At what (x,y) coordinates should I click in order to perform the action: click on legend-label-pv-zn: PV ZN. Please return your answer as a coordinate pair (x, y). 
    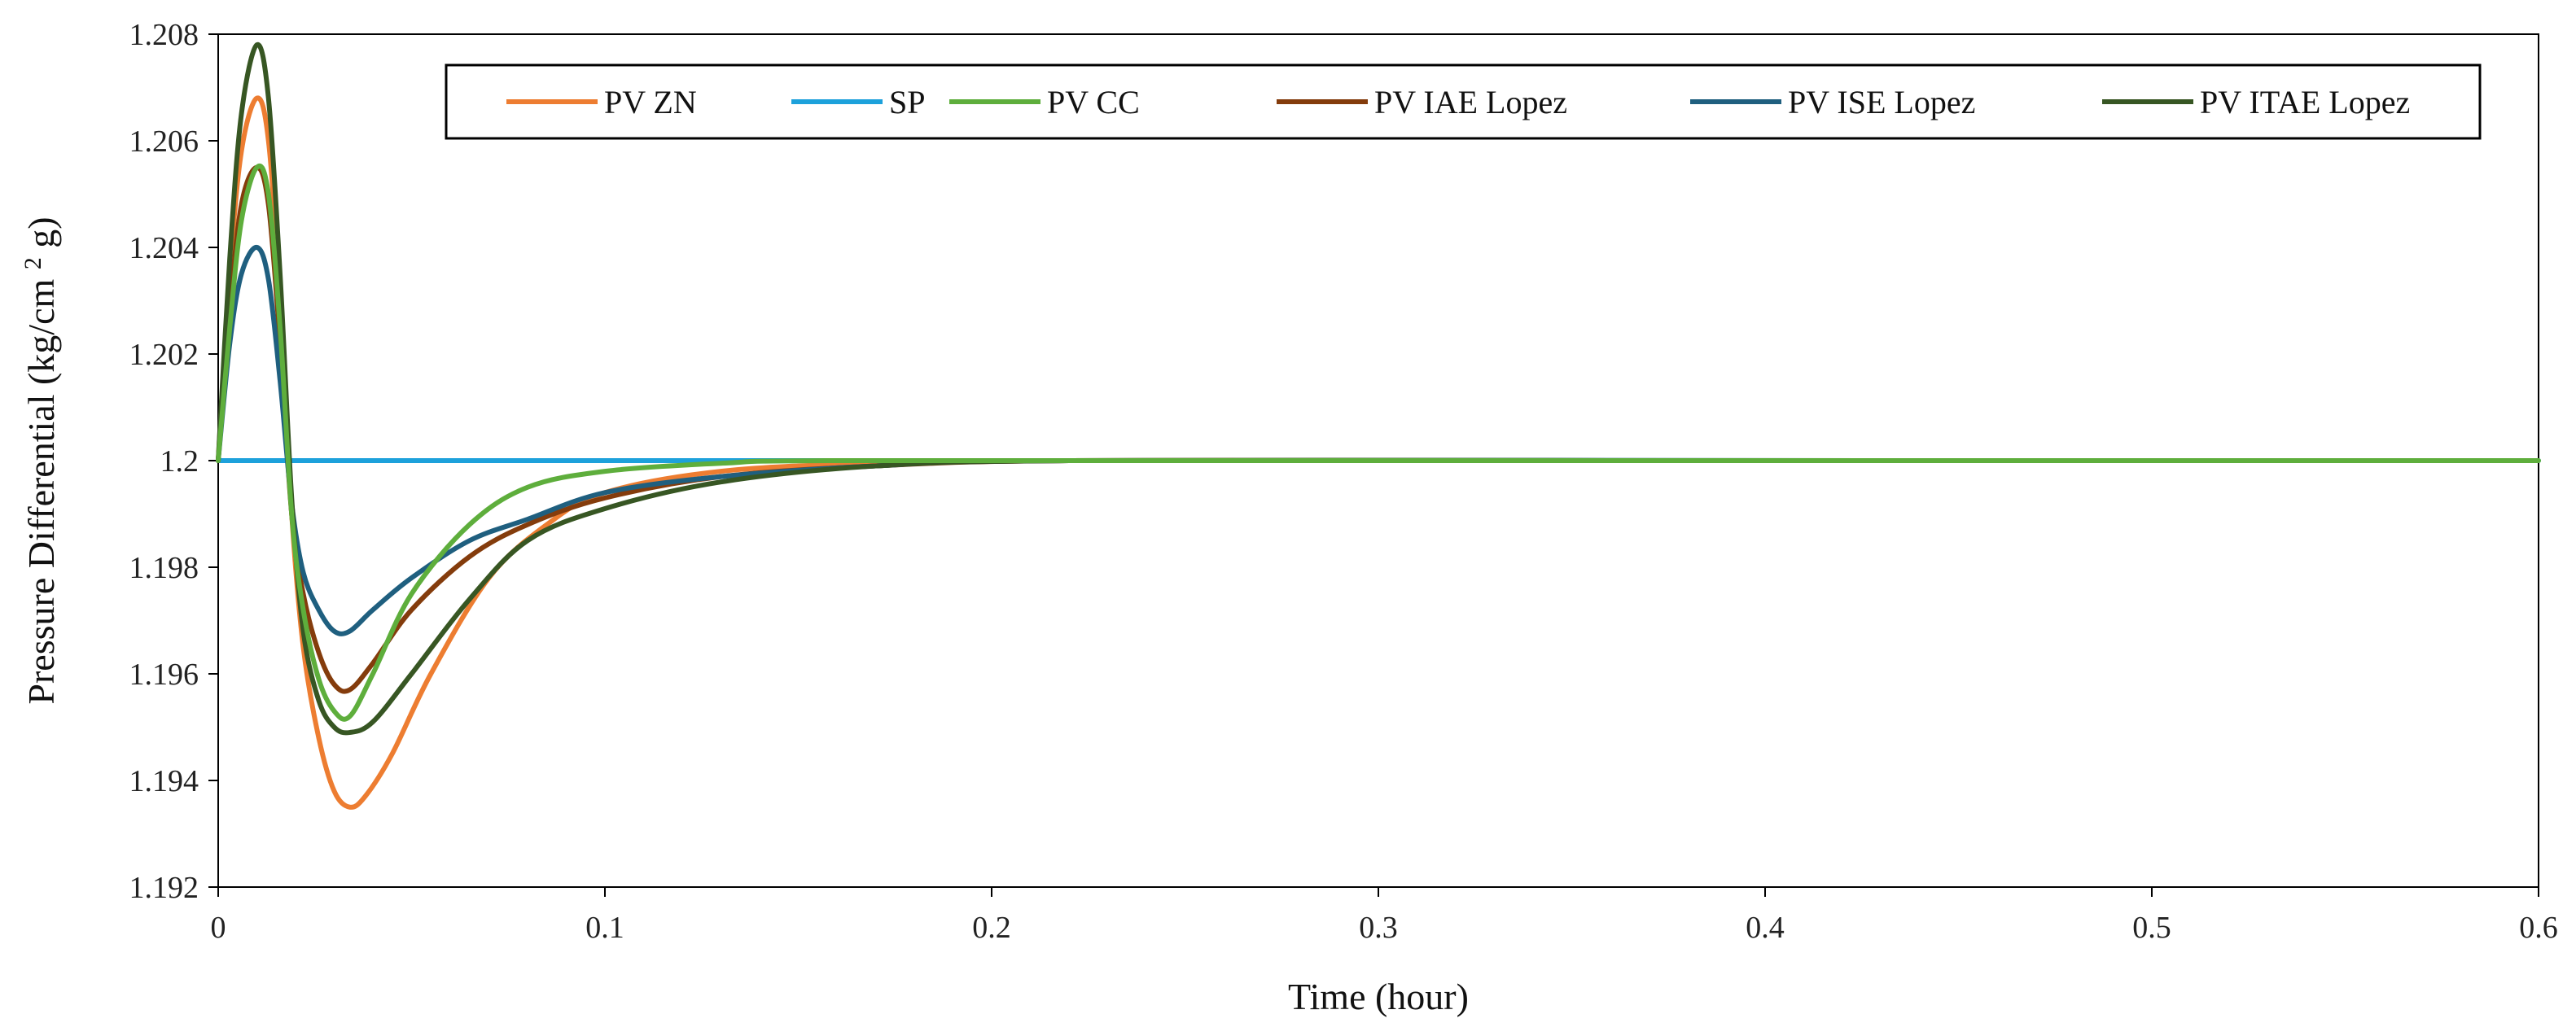
    Looking at the image, I should click on (650, 102).